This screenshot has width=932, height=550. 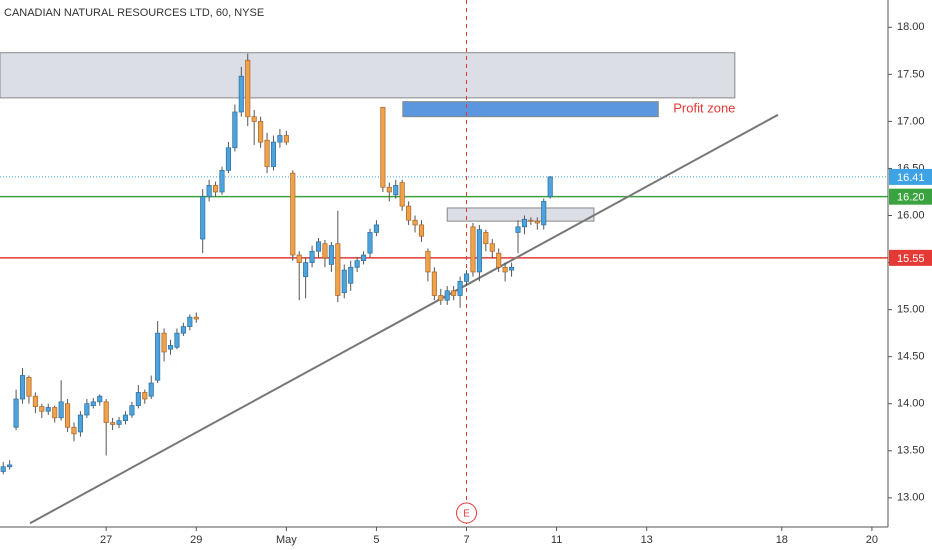 I want to click on y-tick-label: 16.00, so click(x=911, y=215).